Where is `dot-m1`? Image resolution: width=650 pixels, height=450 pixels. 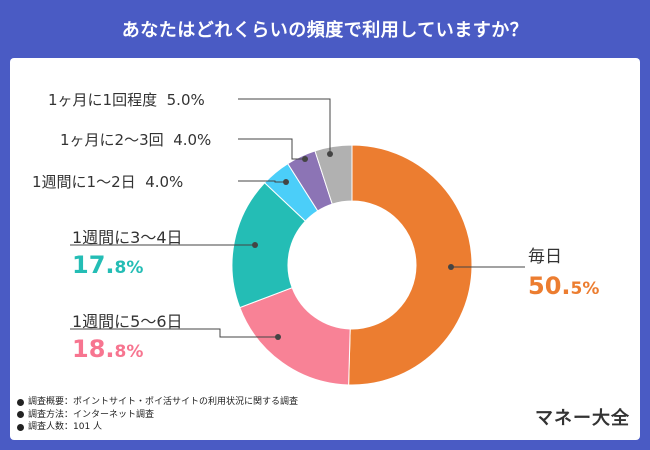
dot-m1 is located at coordinates (330, 154).